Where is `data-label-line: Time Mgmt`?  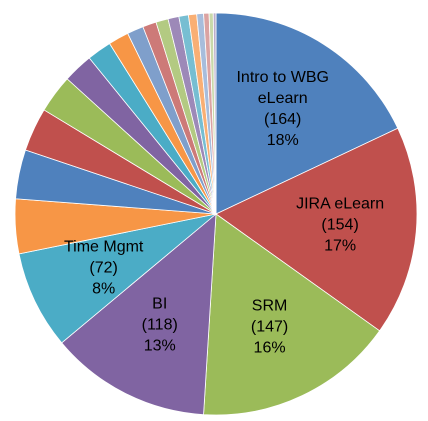
data-label-line: Time Mgmt is located at coordinates (103, 247).